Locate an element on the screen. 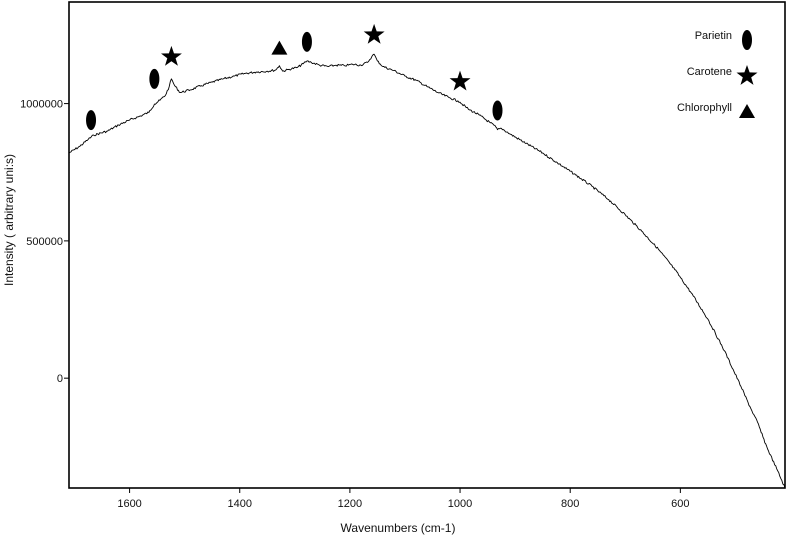 Image resolution: width=787 pixels, height=544 pixels. x-tick-label: 1400 is located at coordinates (239, 504).